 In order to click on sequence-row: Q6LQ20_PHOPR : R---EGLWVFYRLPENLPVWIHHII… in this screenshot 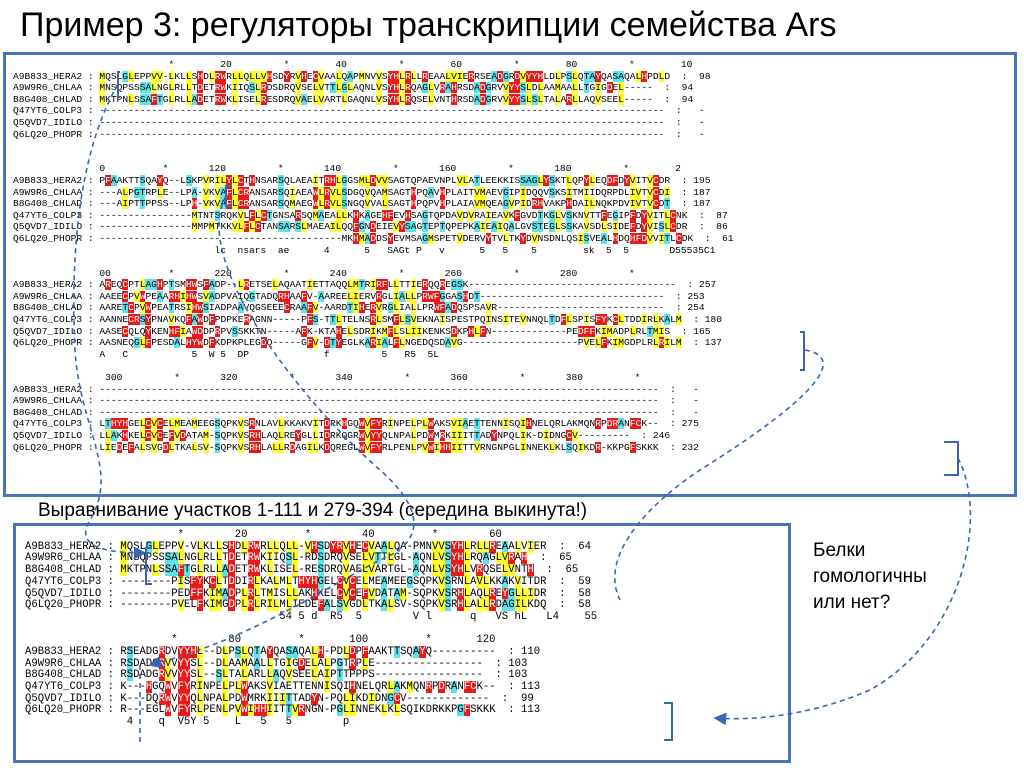, I will do `click(283, 710)`.